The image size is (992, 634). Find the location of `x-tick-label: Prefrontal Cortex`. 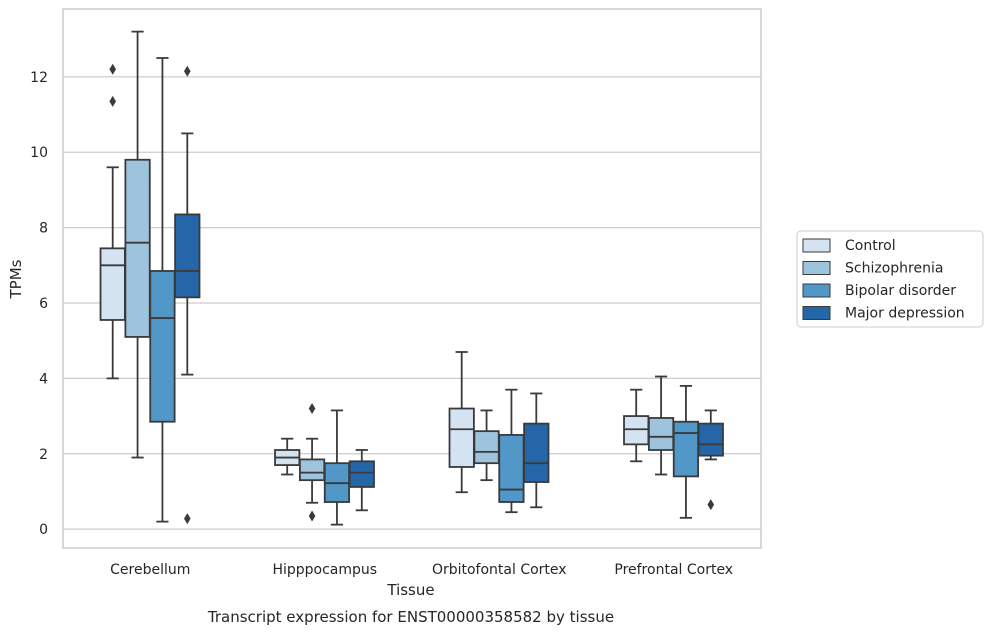

x-tick-label: Prefrontal Cortex is located at coordinates (673, 570).